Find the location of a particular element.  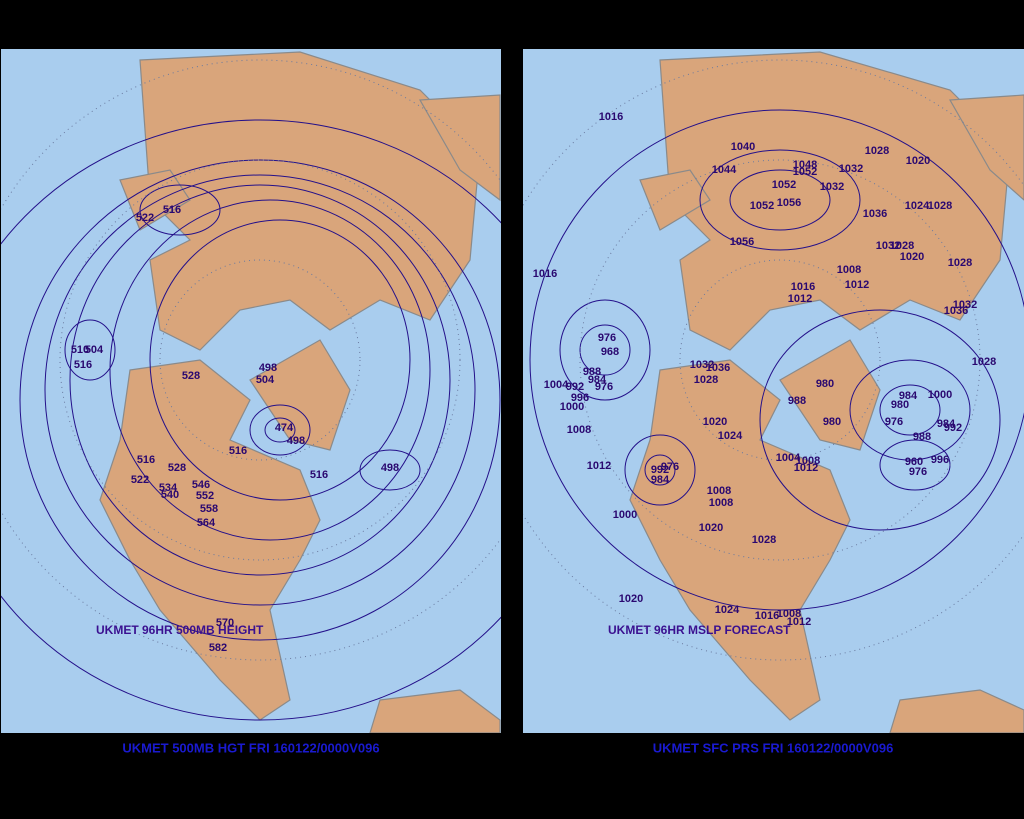

contour-label: 1044 is located at coordinates (724, 170).